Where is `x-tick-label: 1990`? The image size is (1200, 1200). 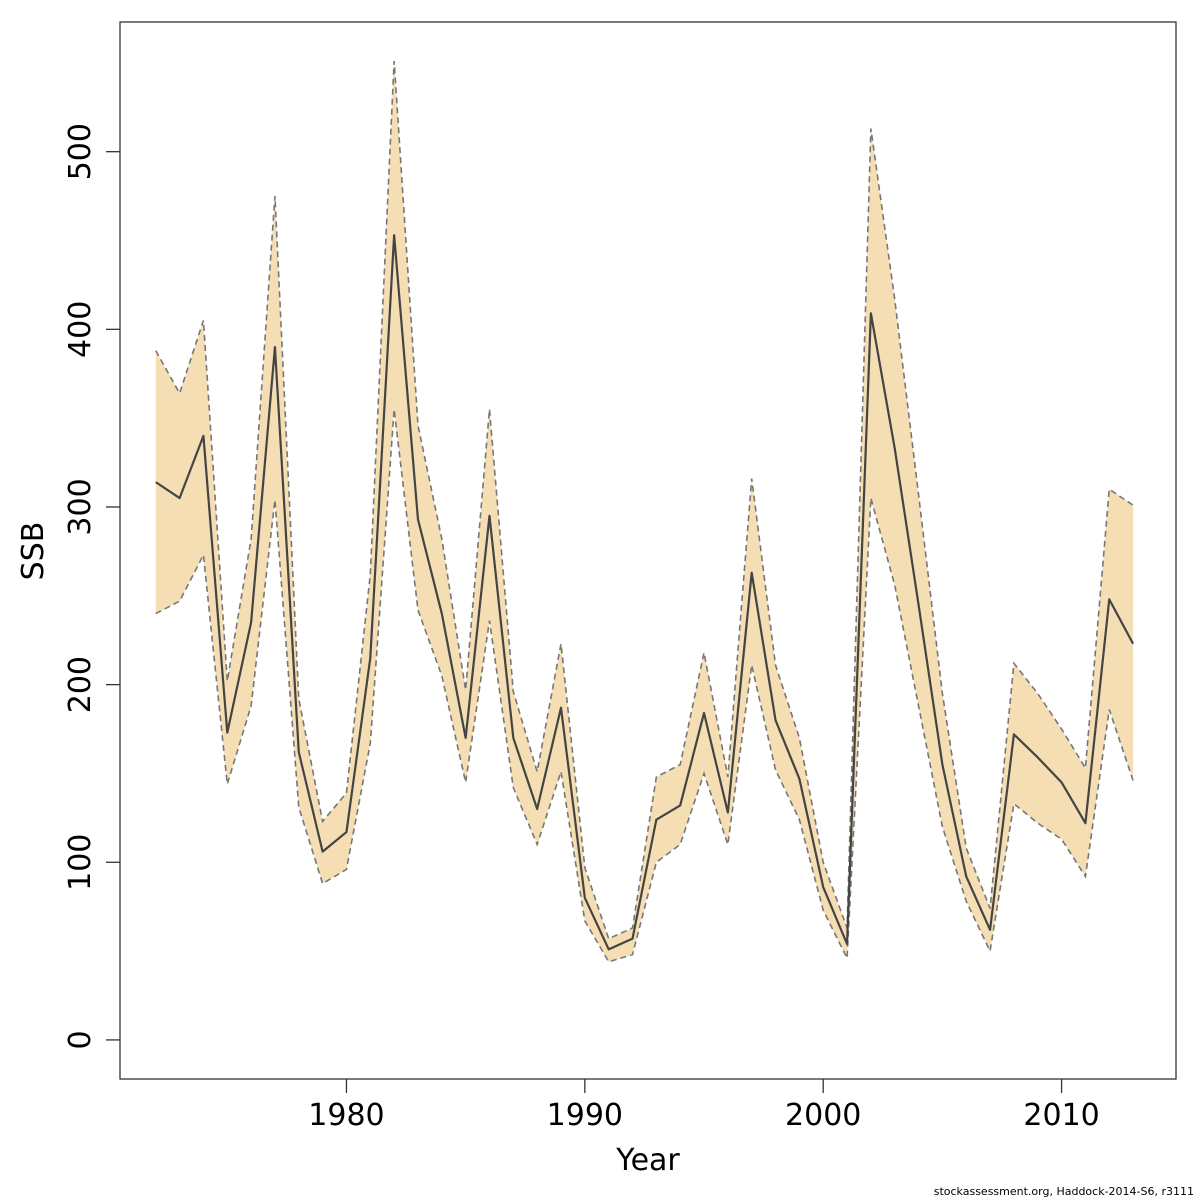 x-tick-label: 1990 is located at coordinates (585, 1115).